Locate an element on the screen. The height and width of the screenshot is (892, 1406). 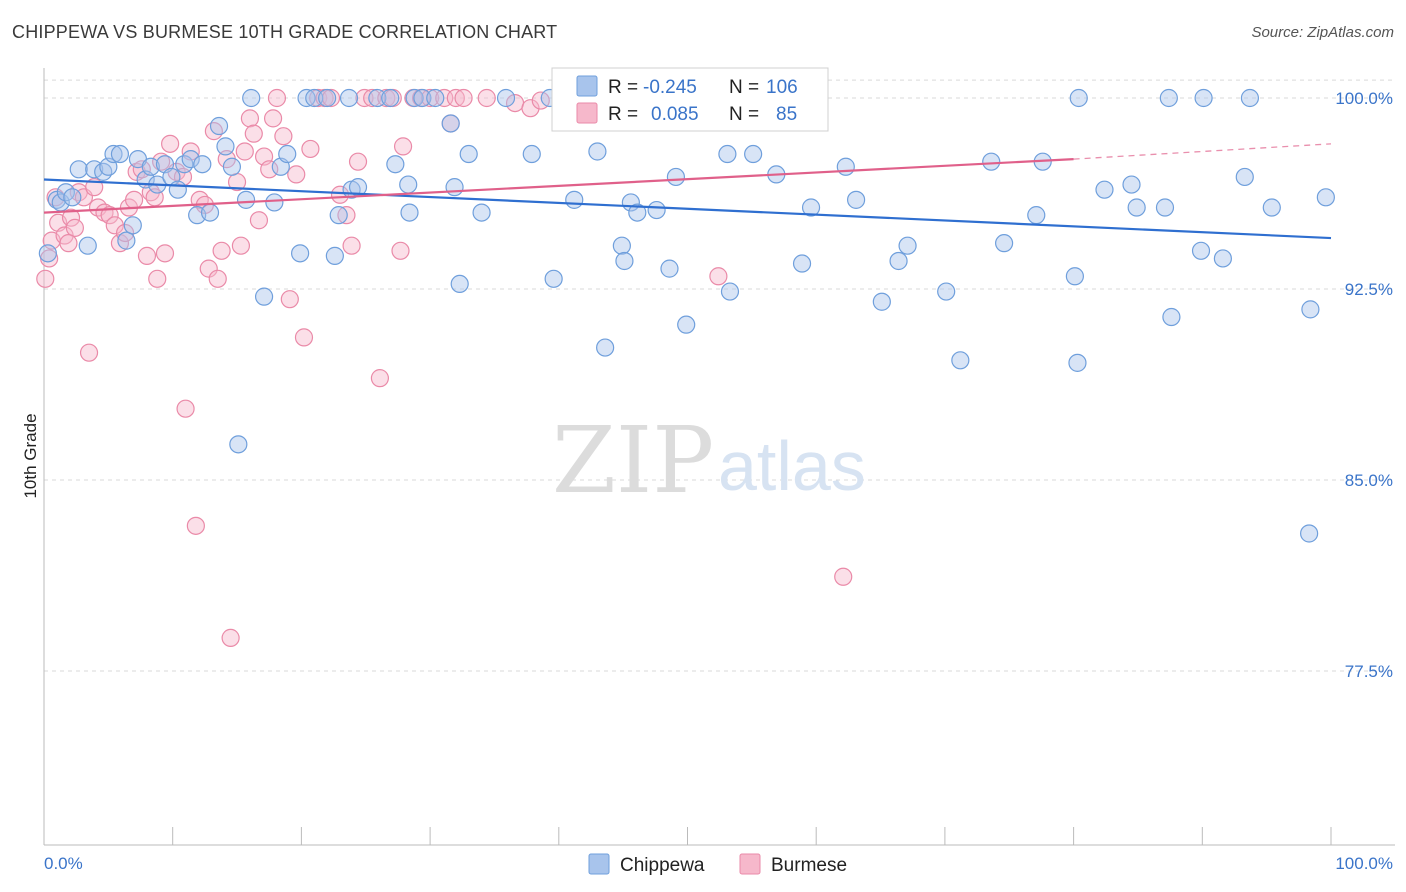
burmese-trend-extension is located at coordinates (1202, 151).